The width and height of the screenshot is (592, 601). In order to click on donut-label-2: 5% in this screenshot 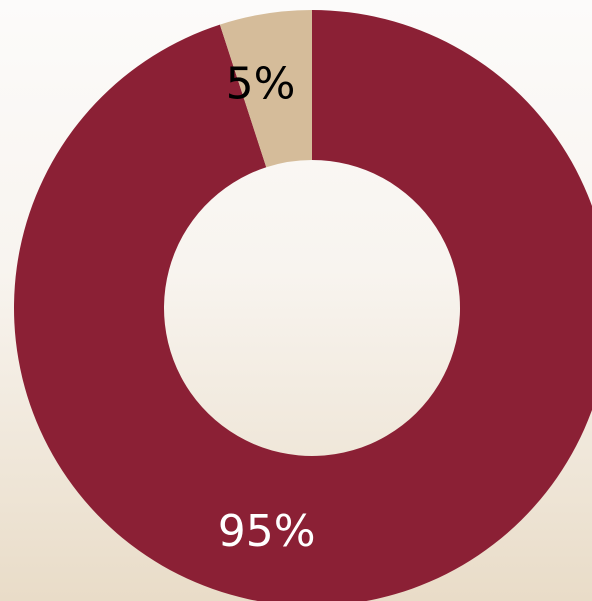, I will do `click(261, 83)`.